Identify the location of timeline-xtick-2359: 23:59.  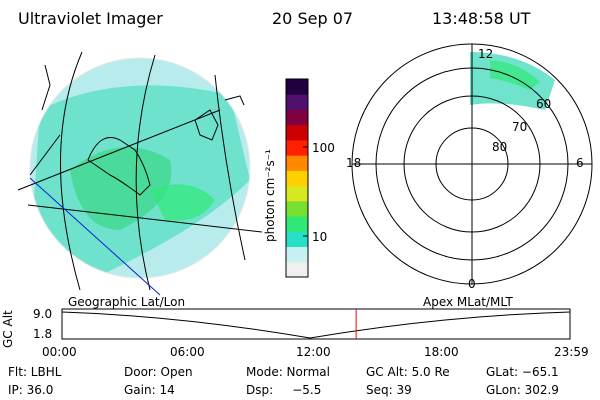
(571, 352).